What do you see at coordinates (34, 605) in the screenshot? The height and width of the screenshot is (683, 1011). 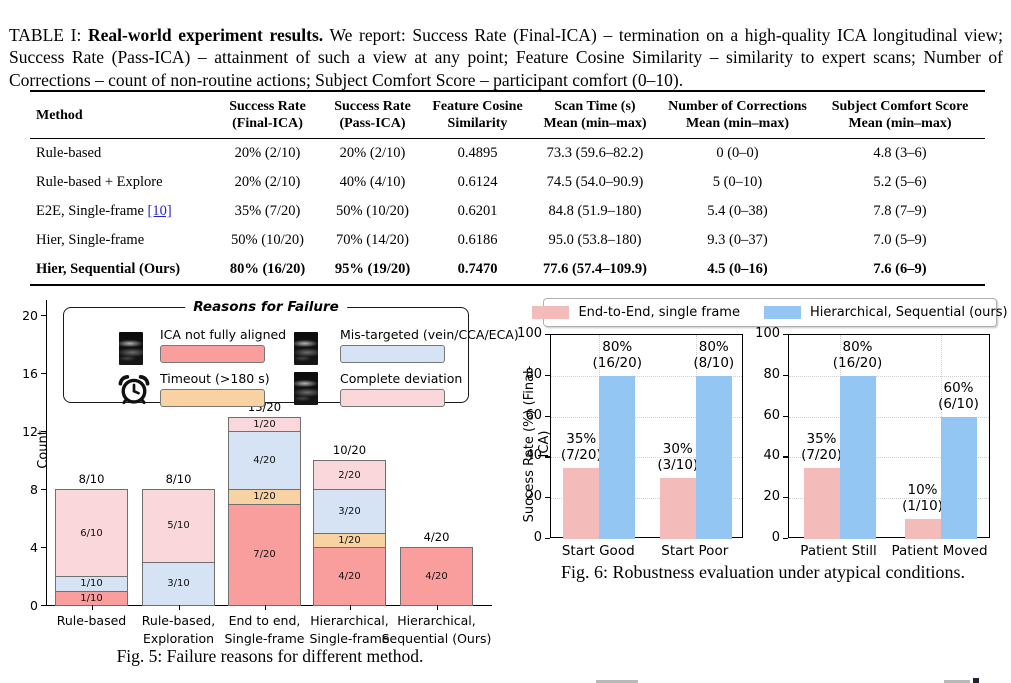 I see `fig5-y-tick-label: 0` at bounding box center [34, 605].